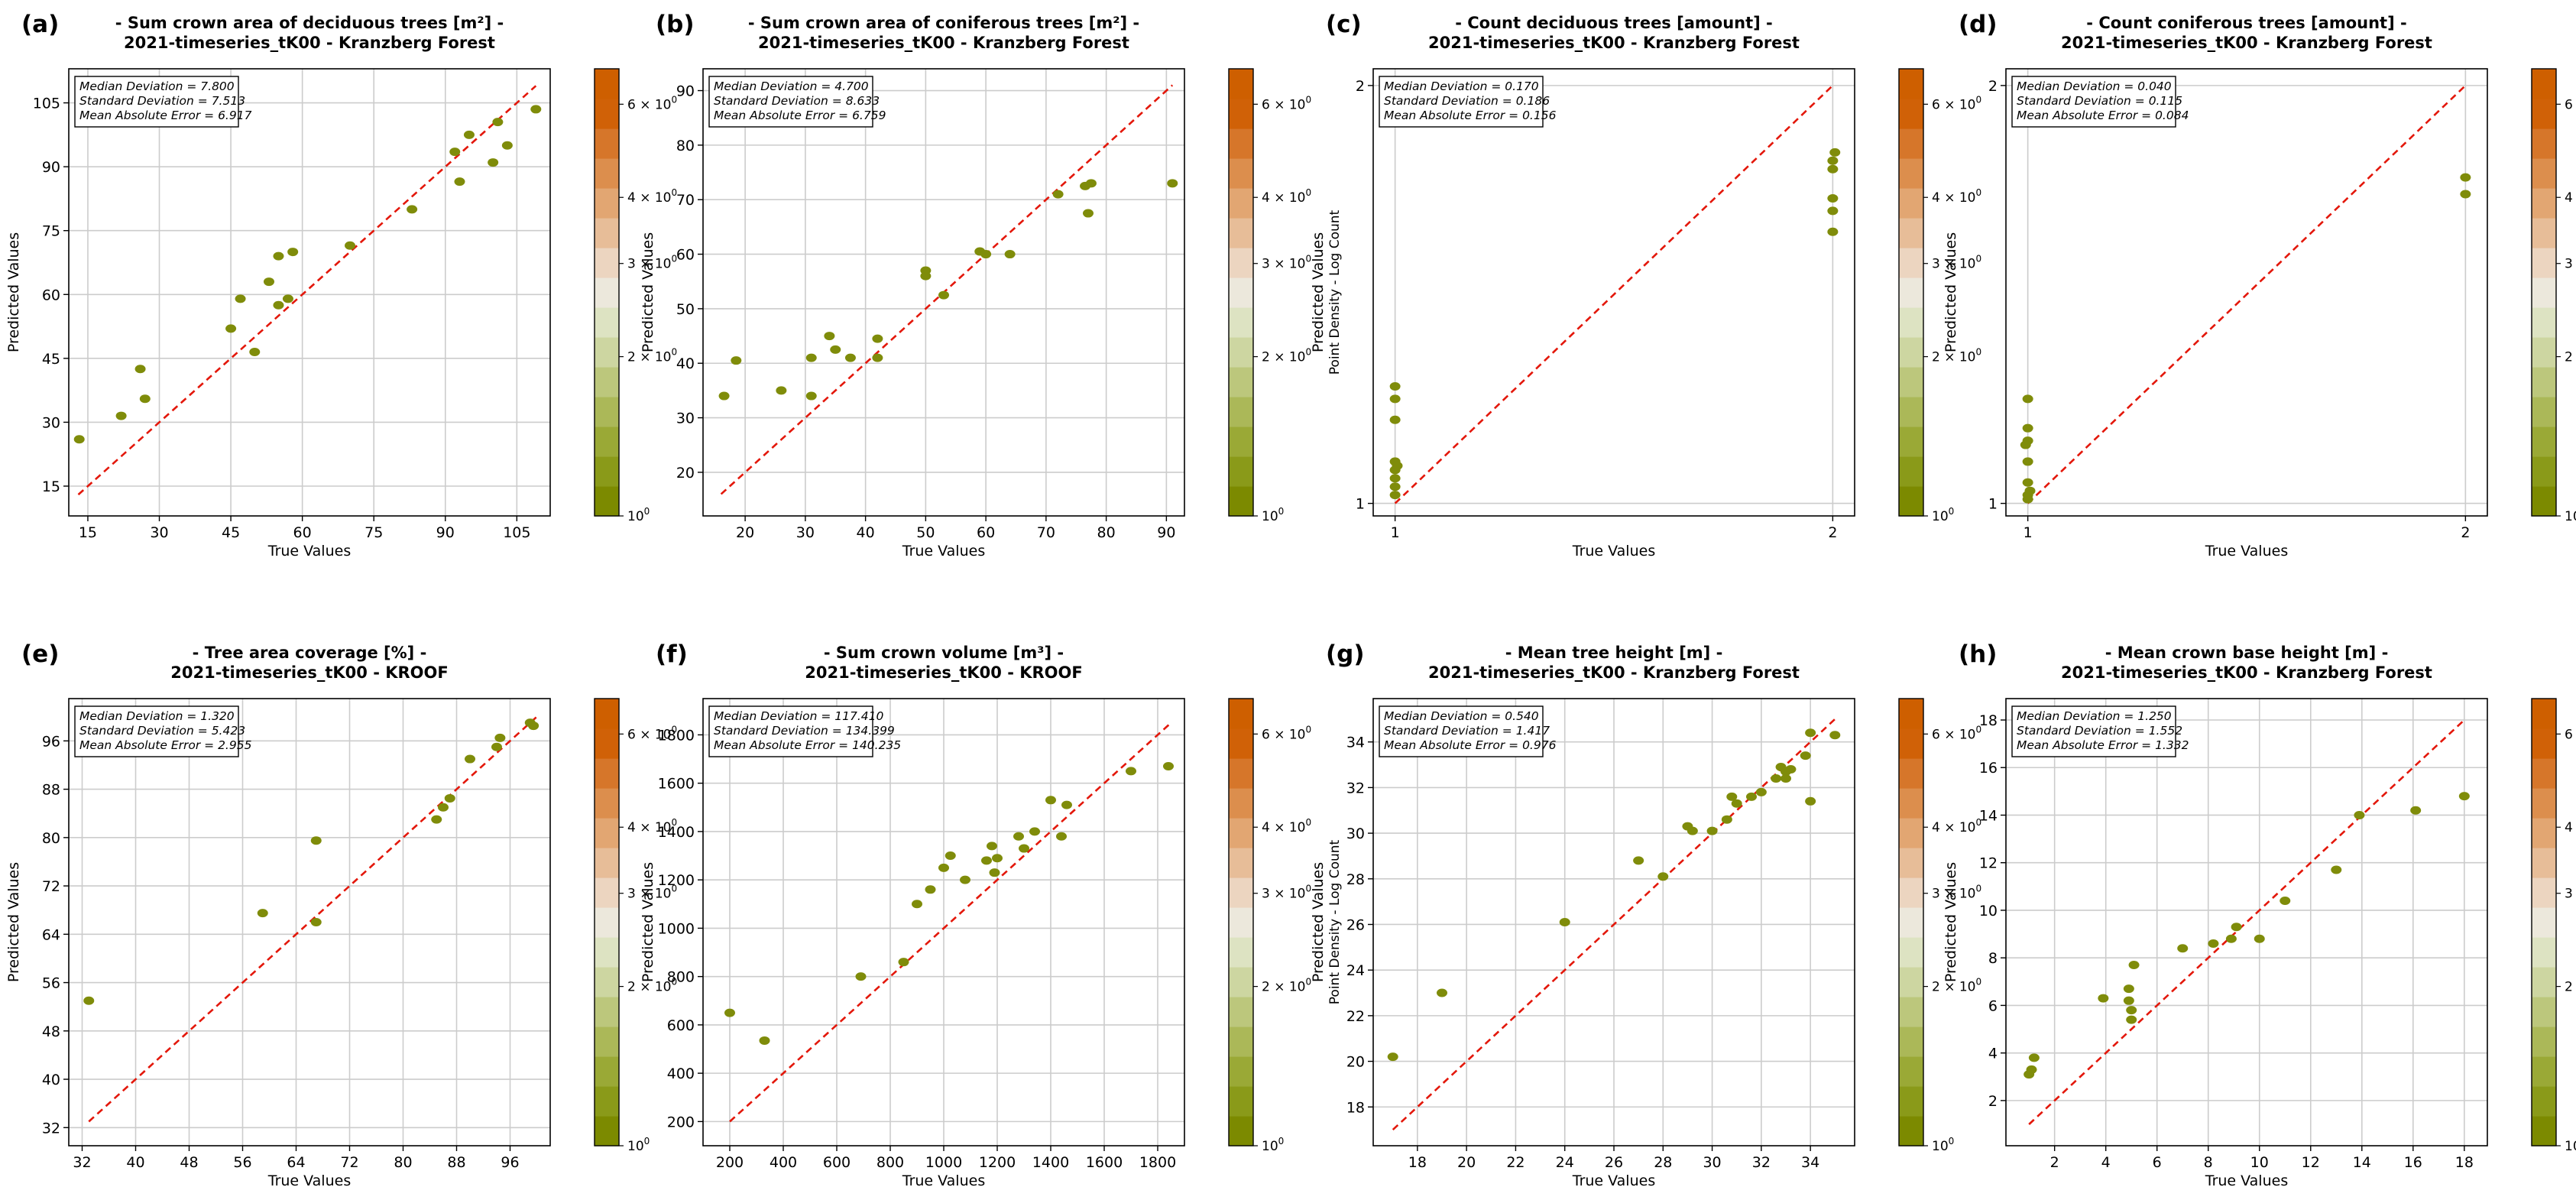 This screenshot has height=1200, width=2576. What do you see at coordinates (1988, 864) in the screenshot?
I see `y-tick-label: 12` at bounding box center [1988, 864].